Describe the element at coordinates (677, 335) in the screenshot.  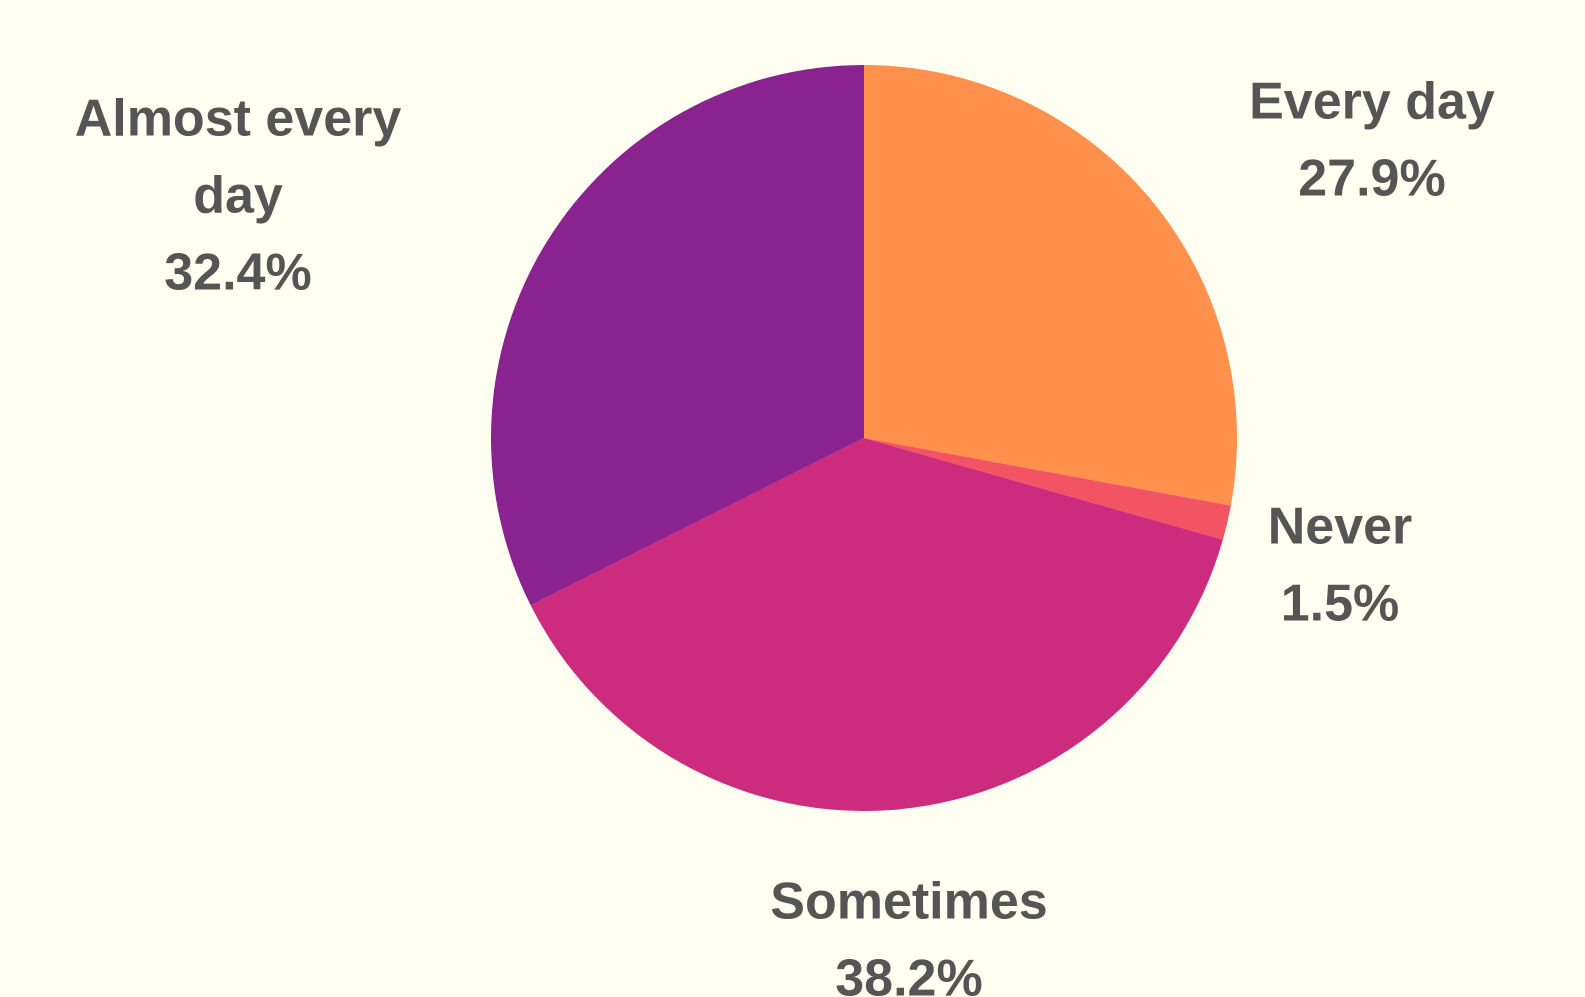
I see `slice-almost-every-day` at that location.